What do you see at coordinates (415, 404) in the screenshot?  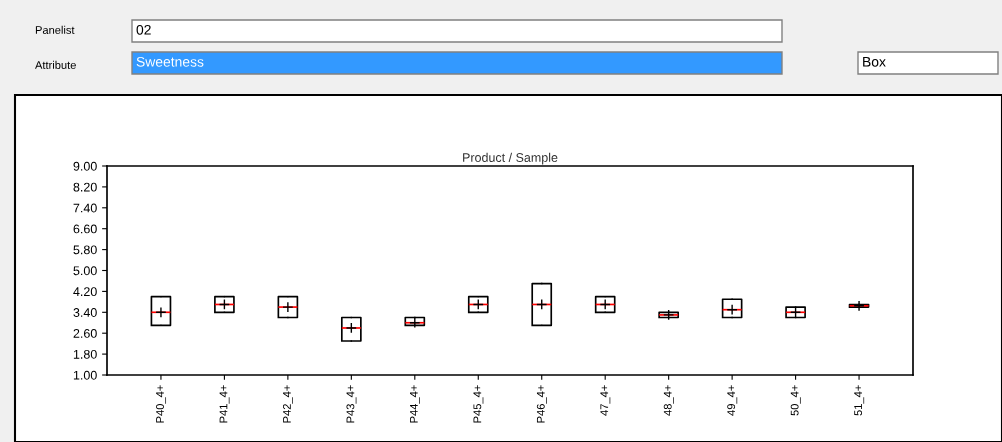 I see `x-tick-label: P44_4+` at bounding box center [415, 404].